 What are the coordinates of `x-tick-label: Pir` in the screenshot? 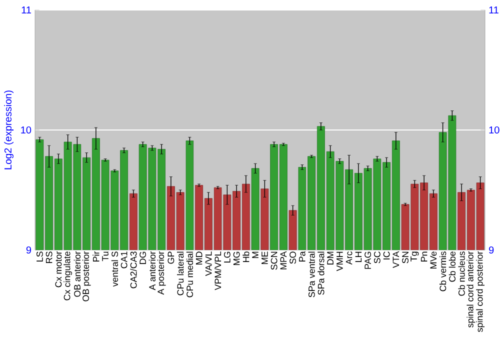 It's located at (96, 256).